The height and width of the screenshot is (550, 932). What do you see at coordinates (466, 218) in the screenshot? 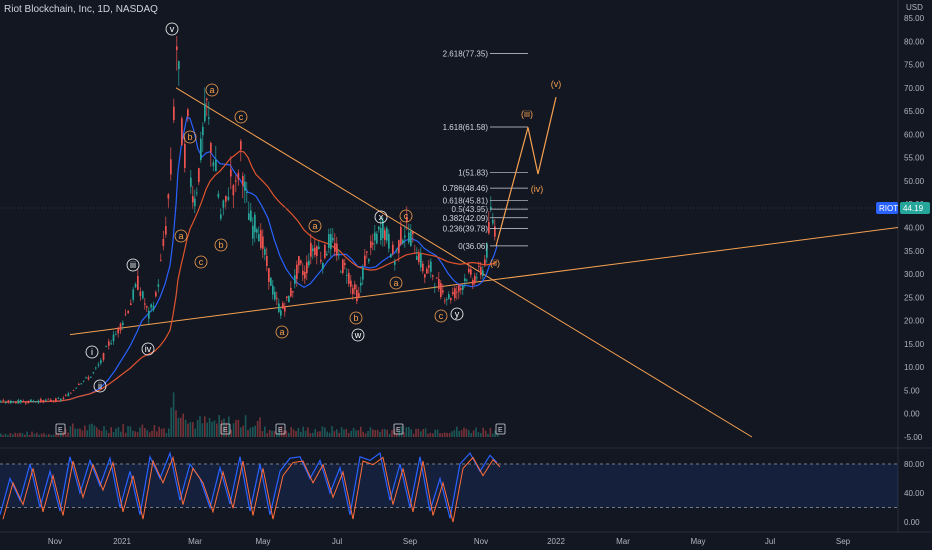
I see `fib-level-label: 0.382(42.09)` at bounding box center [466, 218].